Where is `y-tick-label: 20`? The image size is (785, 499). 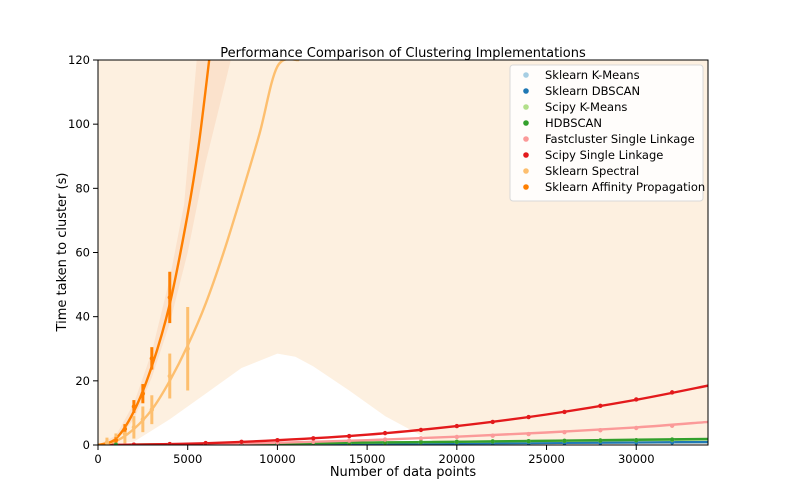 y-tick-label: 20 is located at coordinates (82, 381).